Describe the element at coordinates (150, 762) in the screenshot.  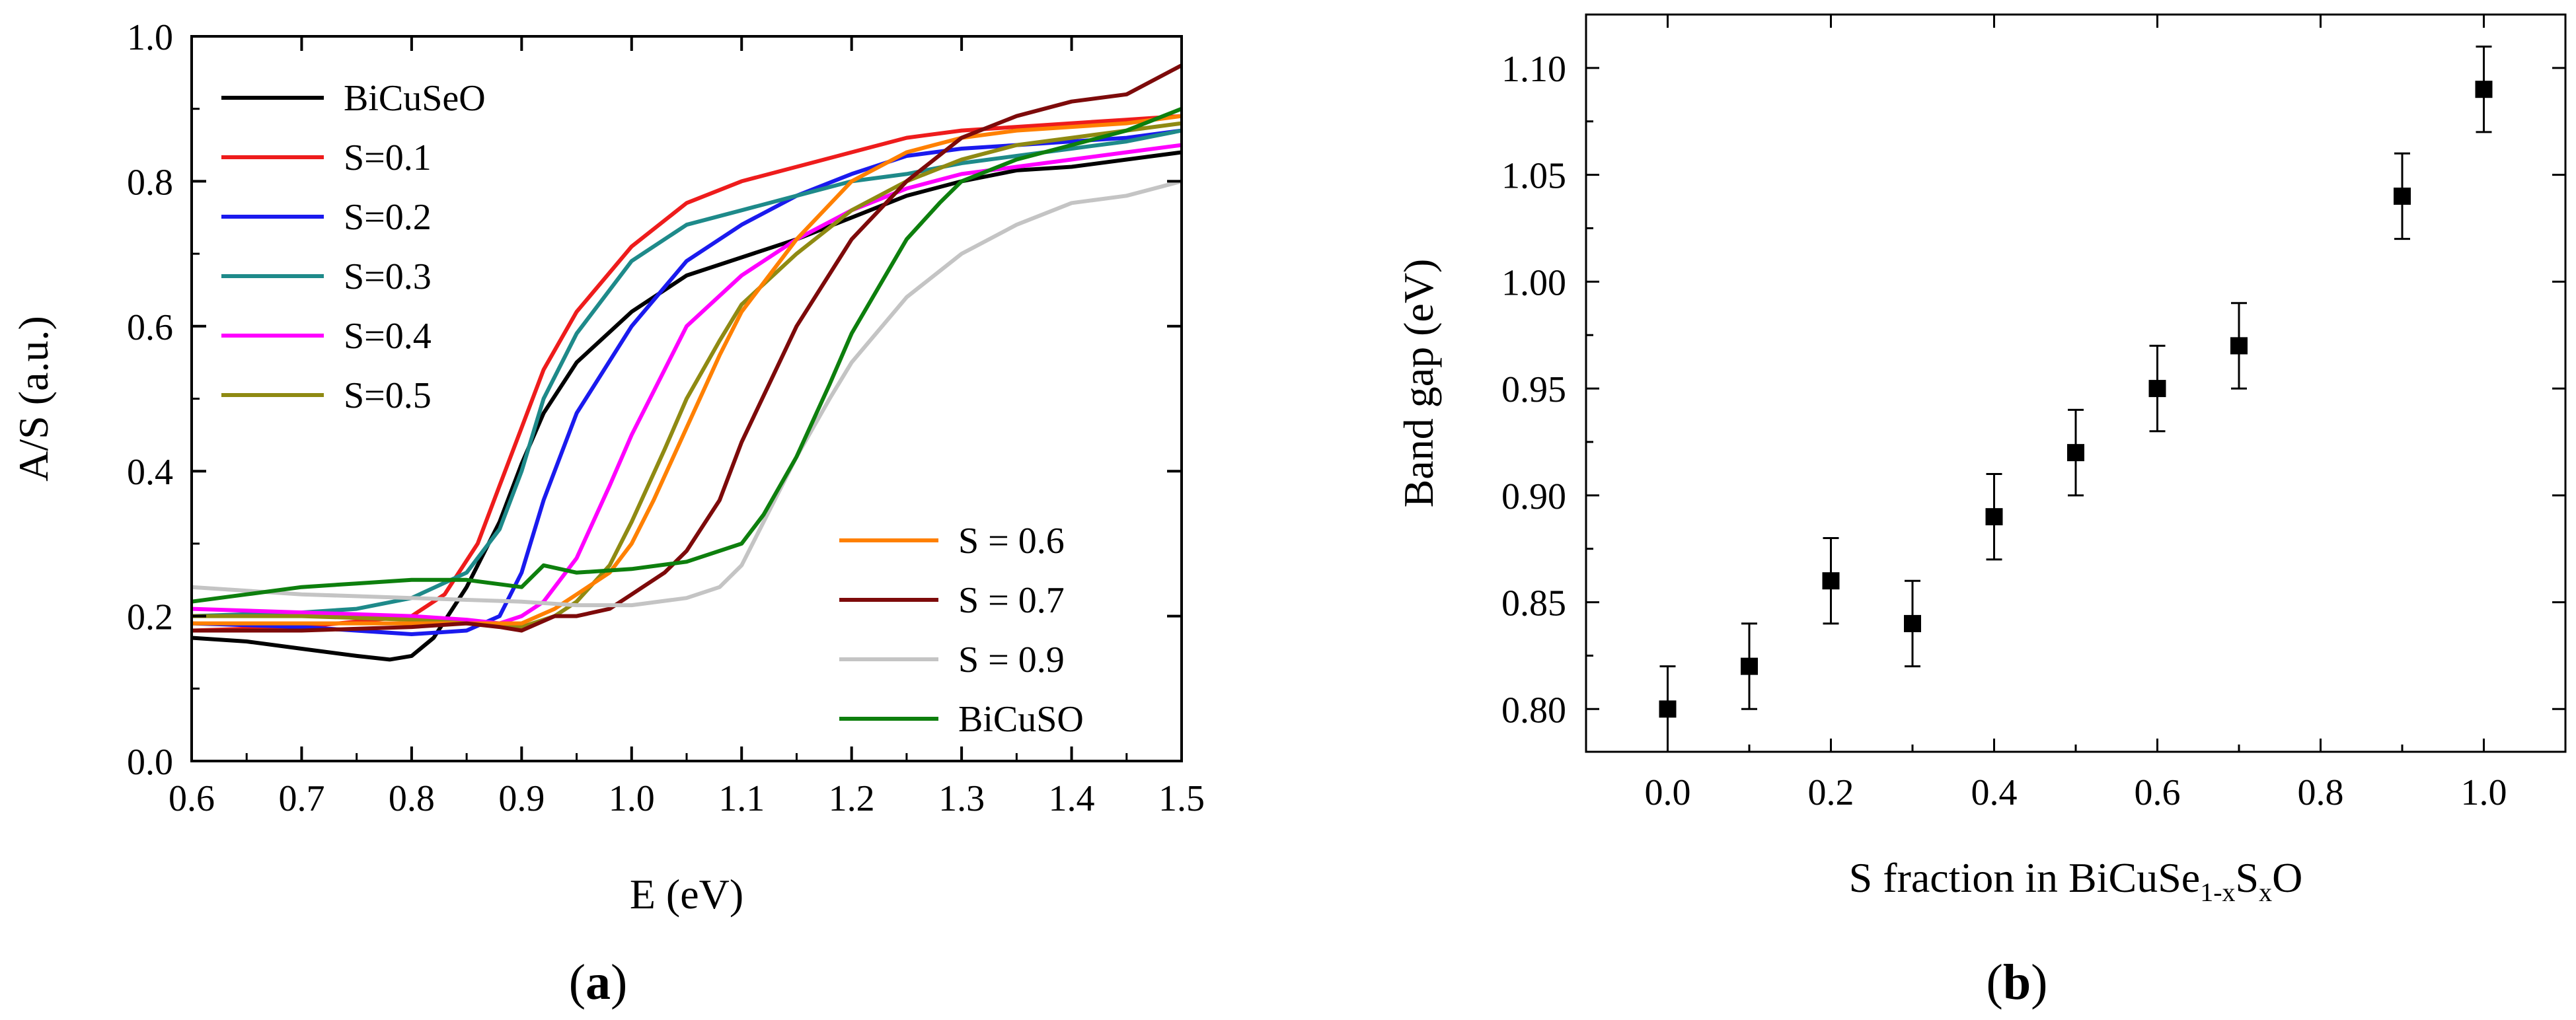
I see `chart-a-y-tick-label: 0.0` at that location.